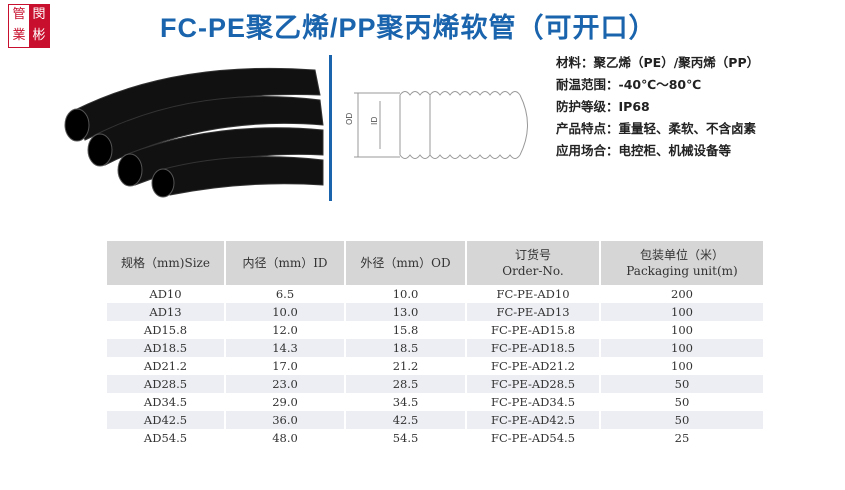  What do you see at coordinates (406, 366) in the screenshot?
I see `table-cell: 21.2` at bounding box center [406, 366].